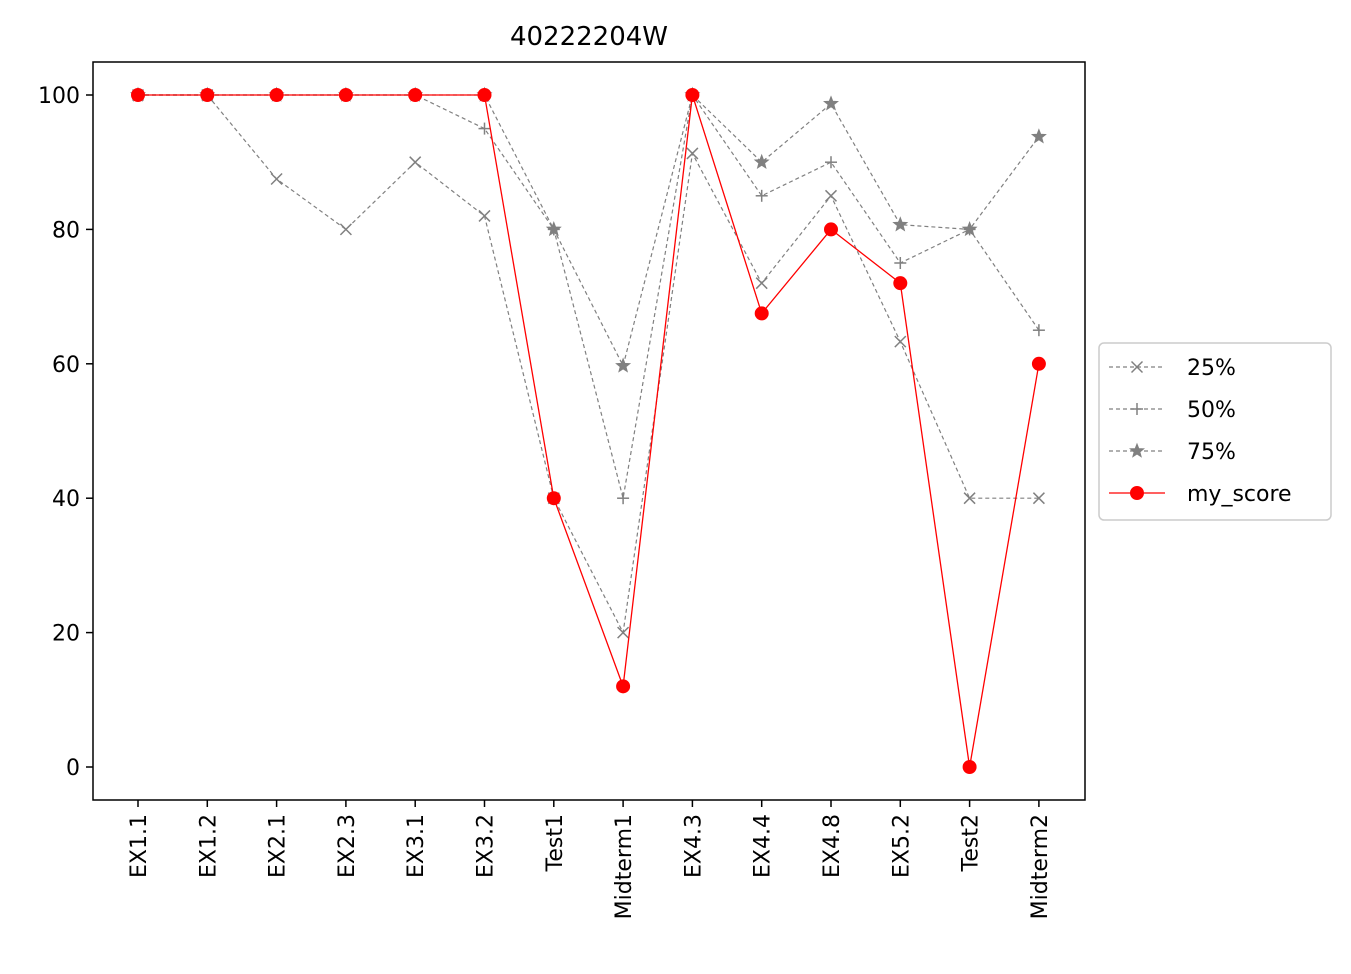  I want to click on y-tick-label: 60, so click(66, 365).